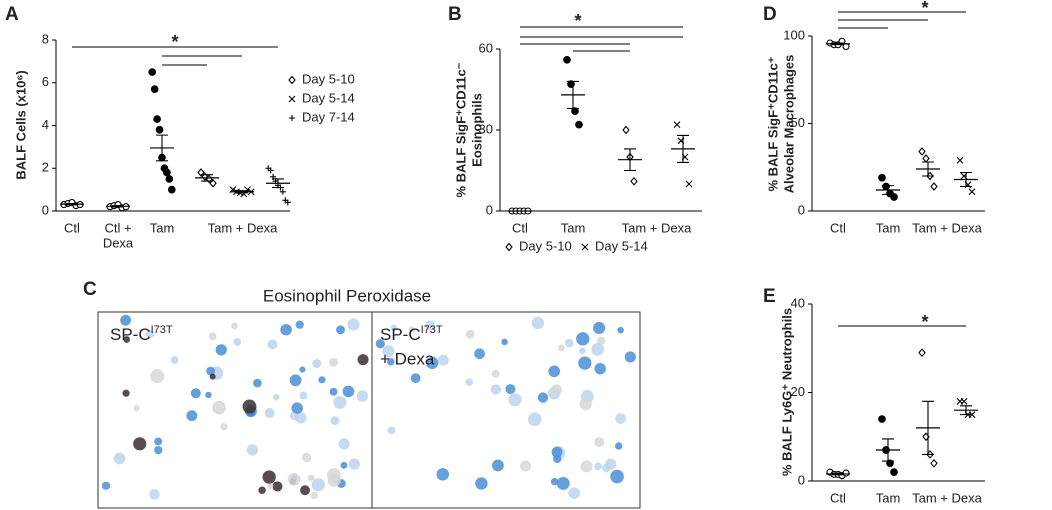 Image resolution: width=1052 pixels, height=510 pixels. What do you see at coordinates (45, 124) in the screenshot?
I see `y-tick-label: 4` at bounding box center [45, 124].